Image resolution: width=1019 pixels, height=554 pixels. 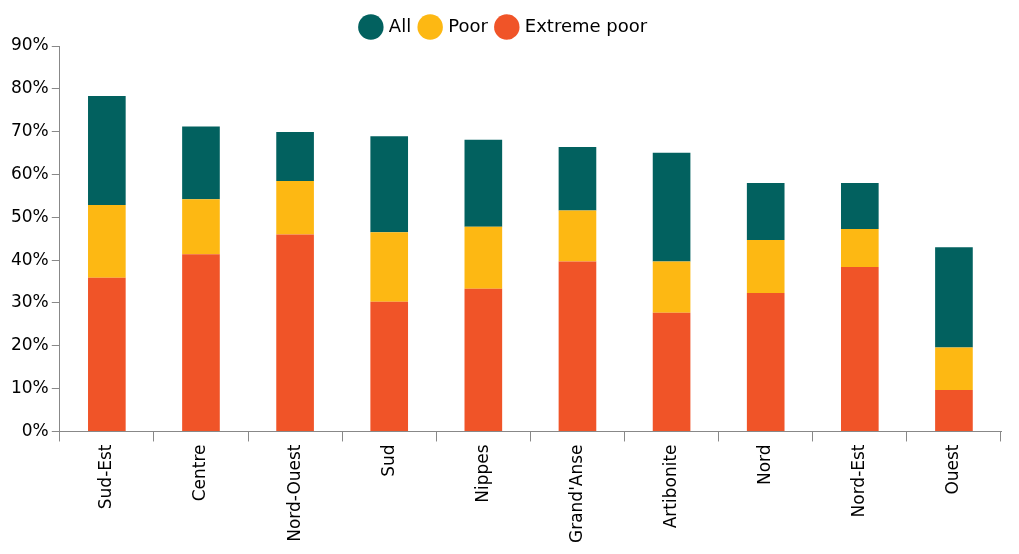 What do you see at coordinates (575, 494) in the screenshot?
I see `x-tick-label: Grand'Anse` at bounding box center [575, 494].